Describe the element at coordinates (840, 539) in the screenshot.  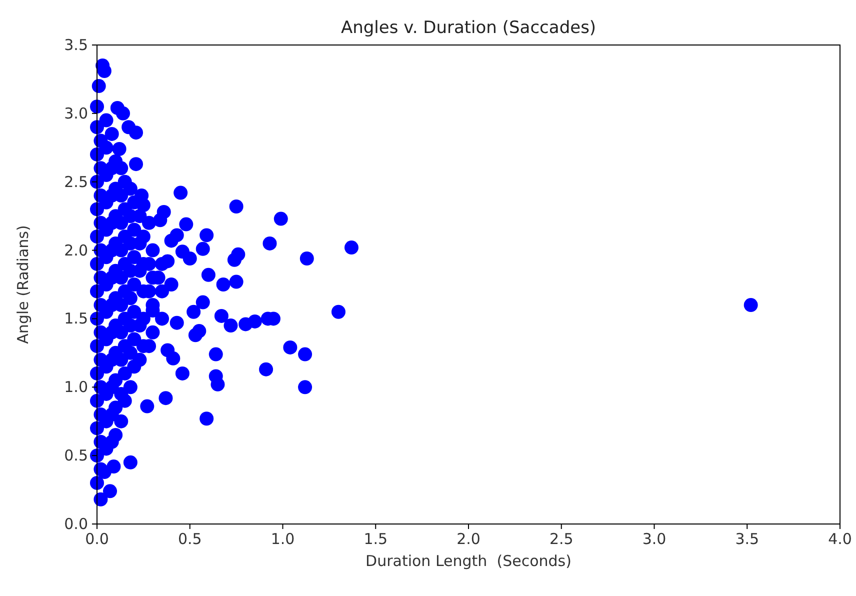
I see `x-tick-label: 4.0` at that location.